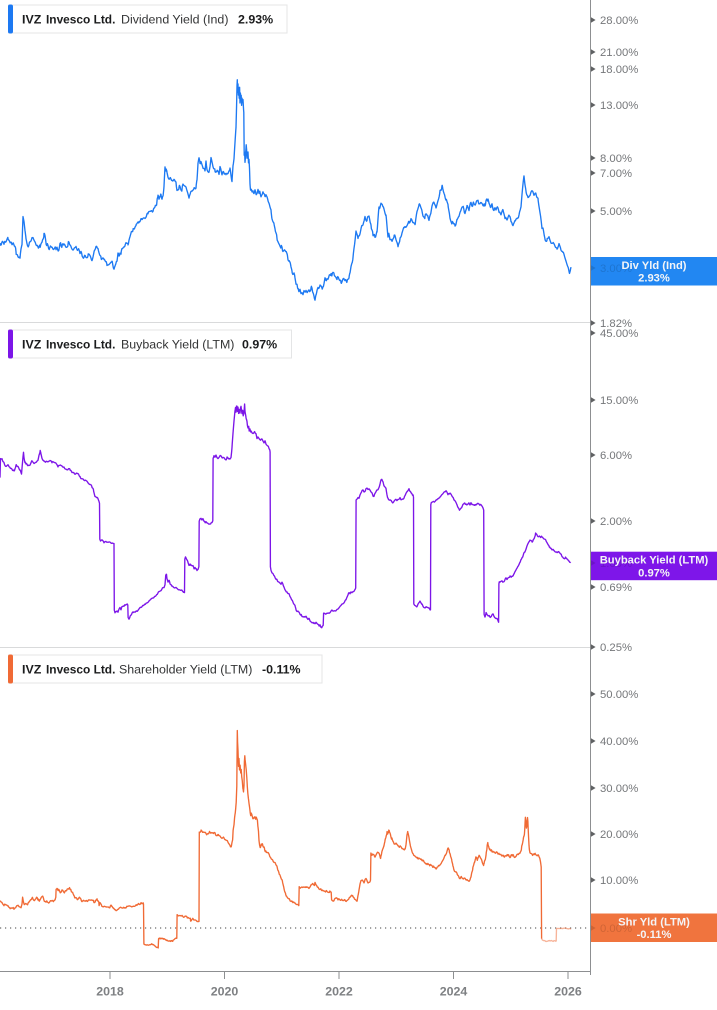 This screenshot has width=717, height=1010. Describe the element at coordinates (619, 742) in the screenshot. I see `svg-text: 40.00%` at that location.